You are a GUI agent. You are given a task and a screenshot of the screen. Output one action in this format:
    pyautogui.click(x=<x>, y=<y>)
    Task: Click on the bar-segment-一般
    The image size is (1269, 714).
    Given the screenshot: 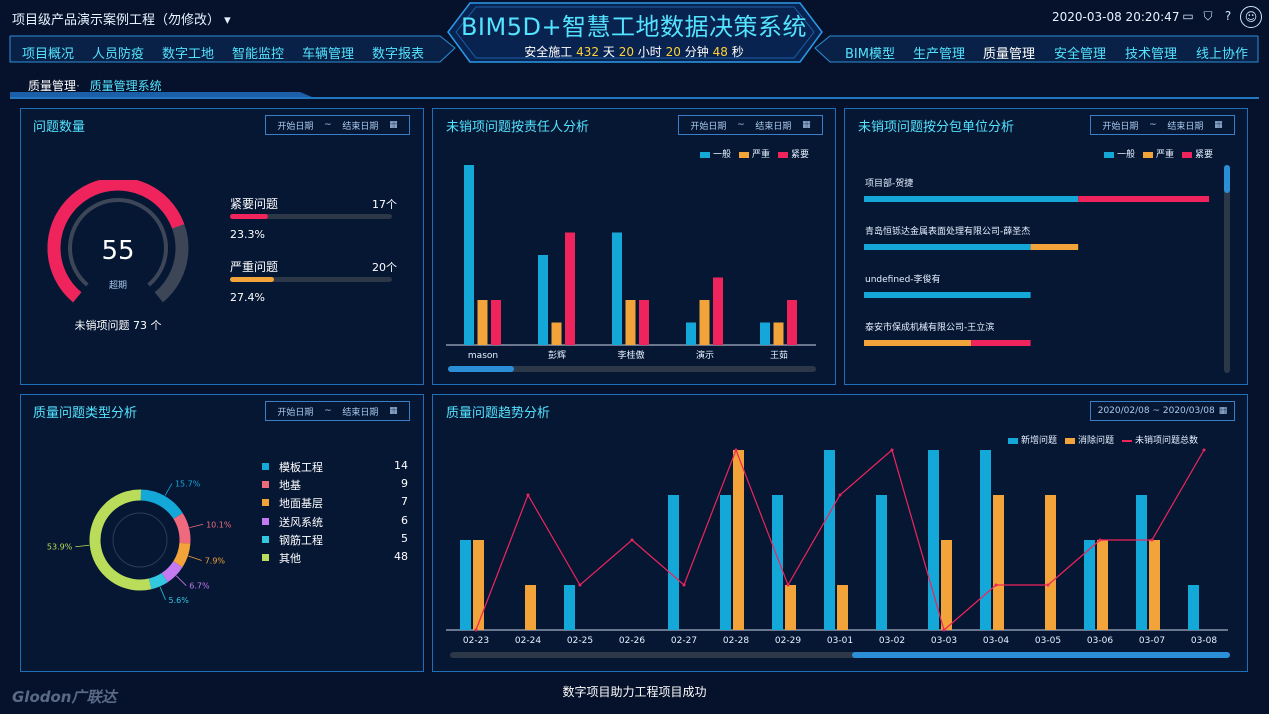 What is the action you would take?
    pyautogui.click(x=947, y=295)
    